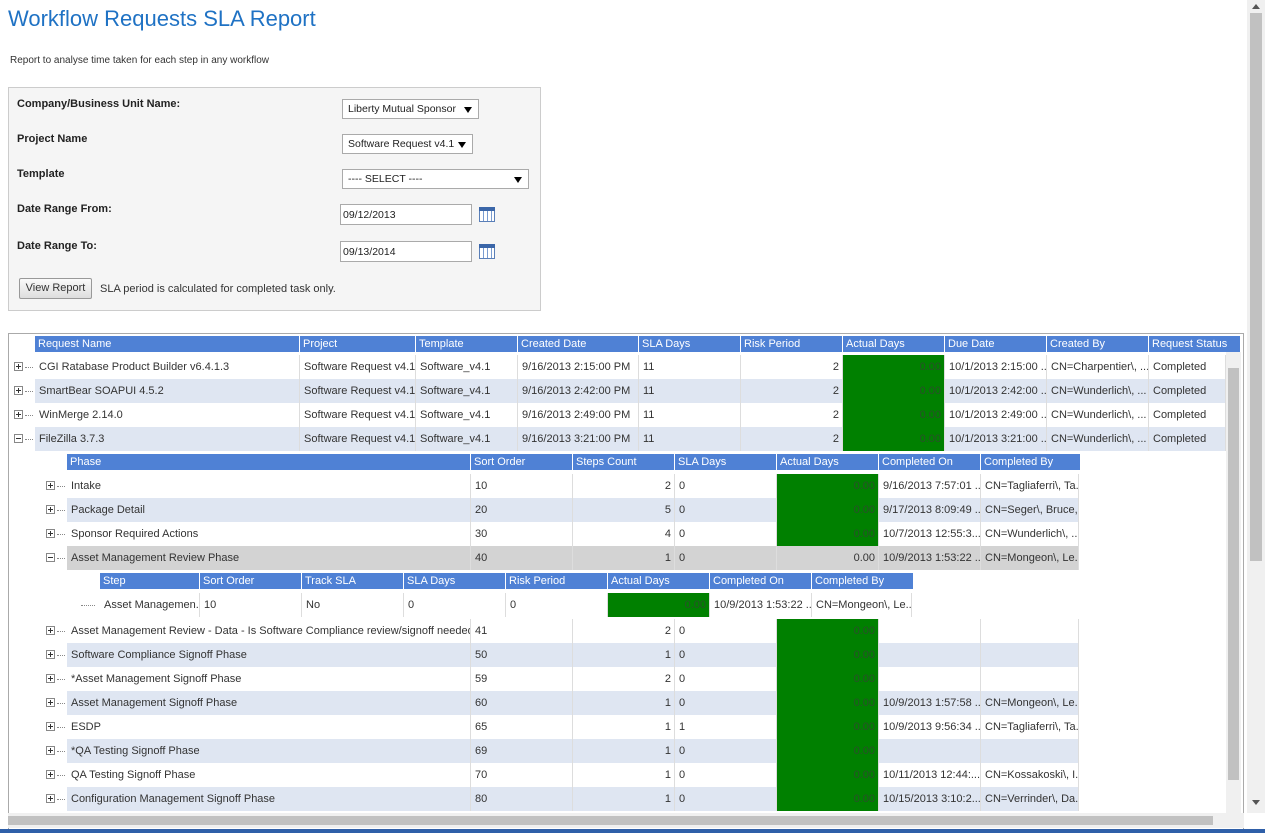 The height and width of the screenshot is (833, 1265). What do you see at coordinates (150, 581) in the screenshot?
I see `column-header: Step` at bounding box center [150, 581].